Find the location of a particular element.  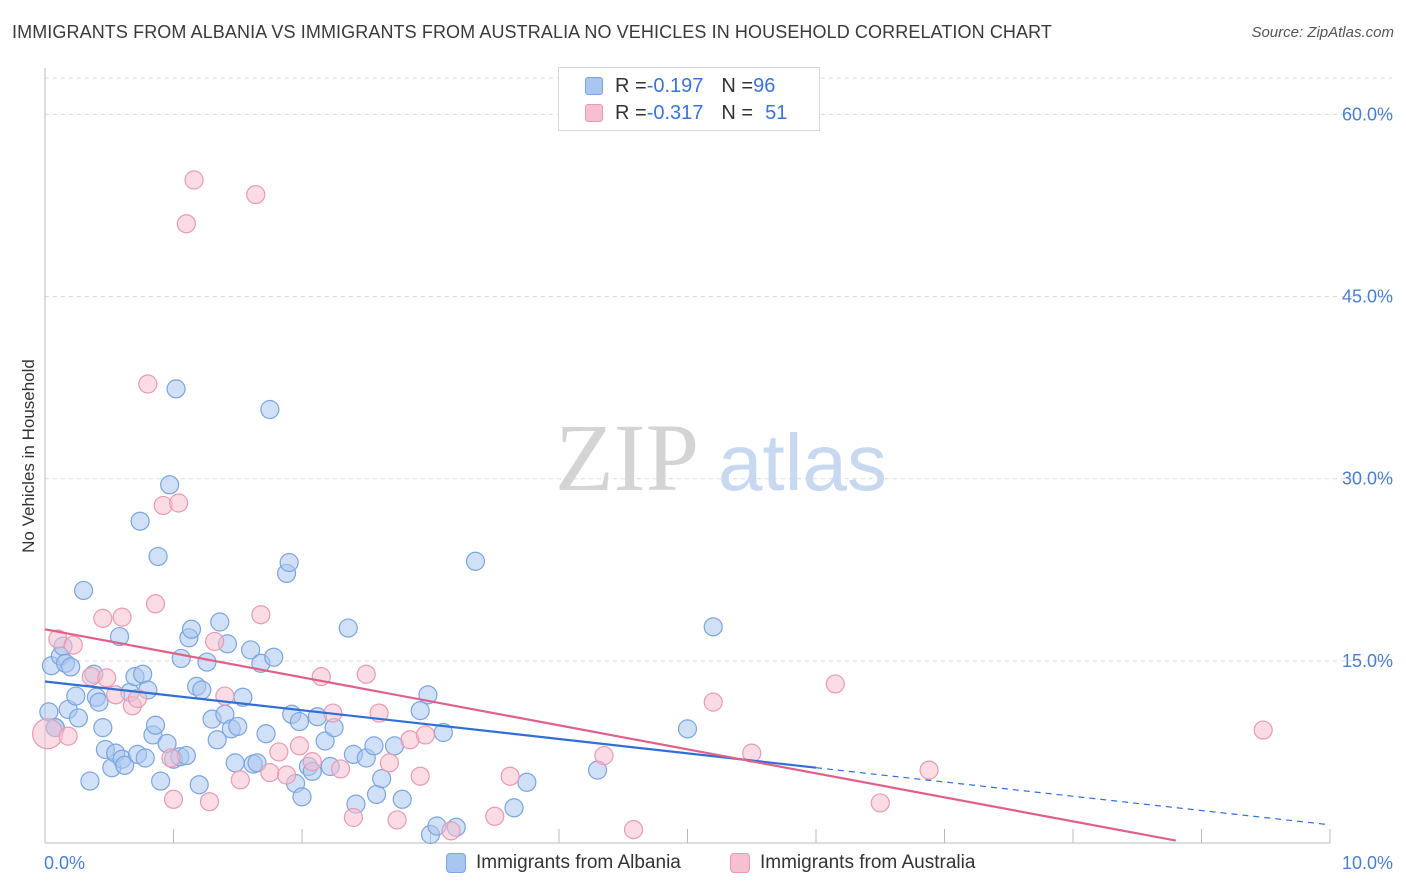

bottom-legend-albania: Immigrants from Albania is located at coordinates (563, 863).